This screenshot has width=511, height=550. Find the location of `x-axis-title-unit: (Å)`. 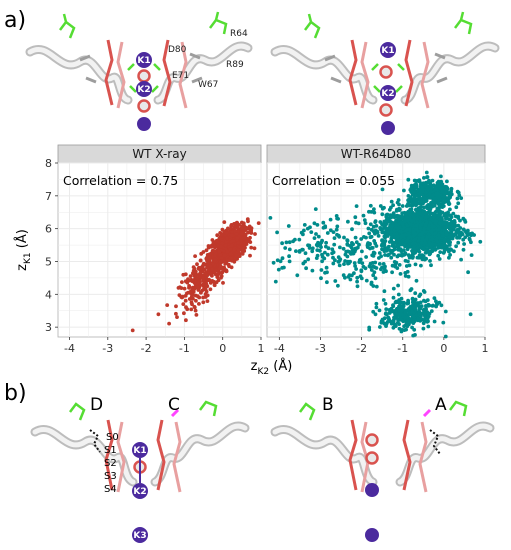

x-axis-title-unit: (Å) is located at coordinates (280, 366).